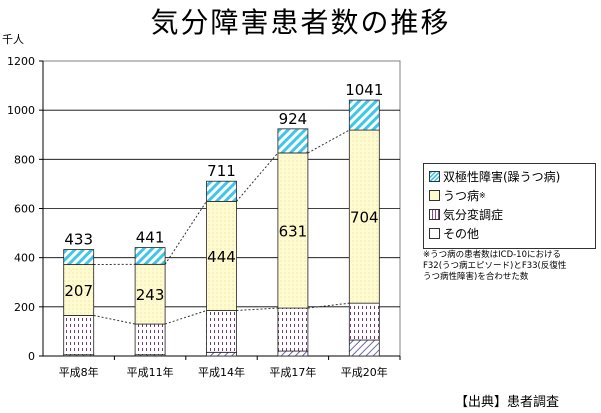 The width and height of the screenshot is (601, 413). I want to click on footnote-line-3: うつ病性障害)を合わせた数, so click(476, 277).